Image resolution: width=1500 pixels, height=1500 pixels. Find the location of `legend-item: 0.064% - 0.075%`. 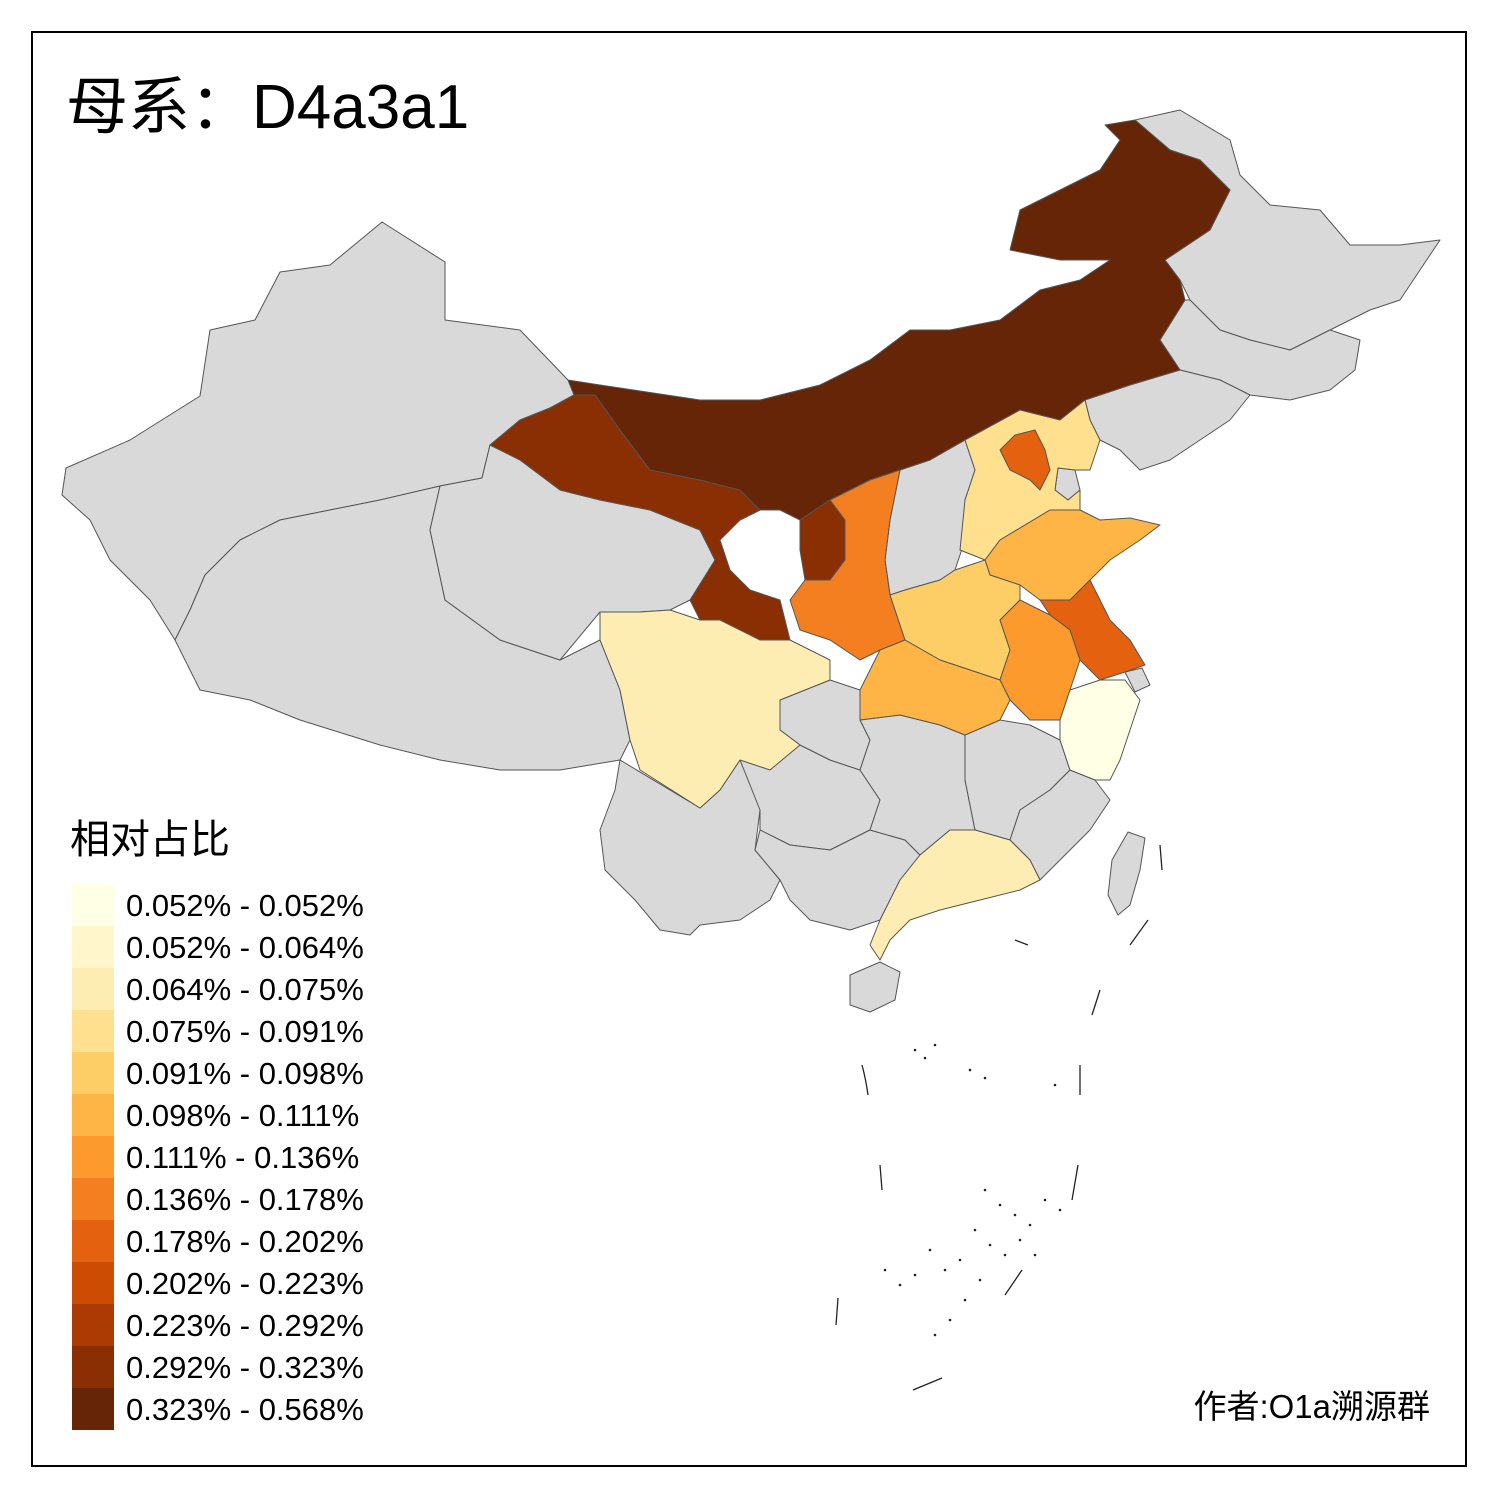

legend-item: 0.064% - 0.075% is located at coordinates (218, 989).